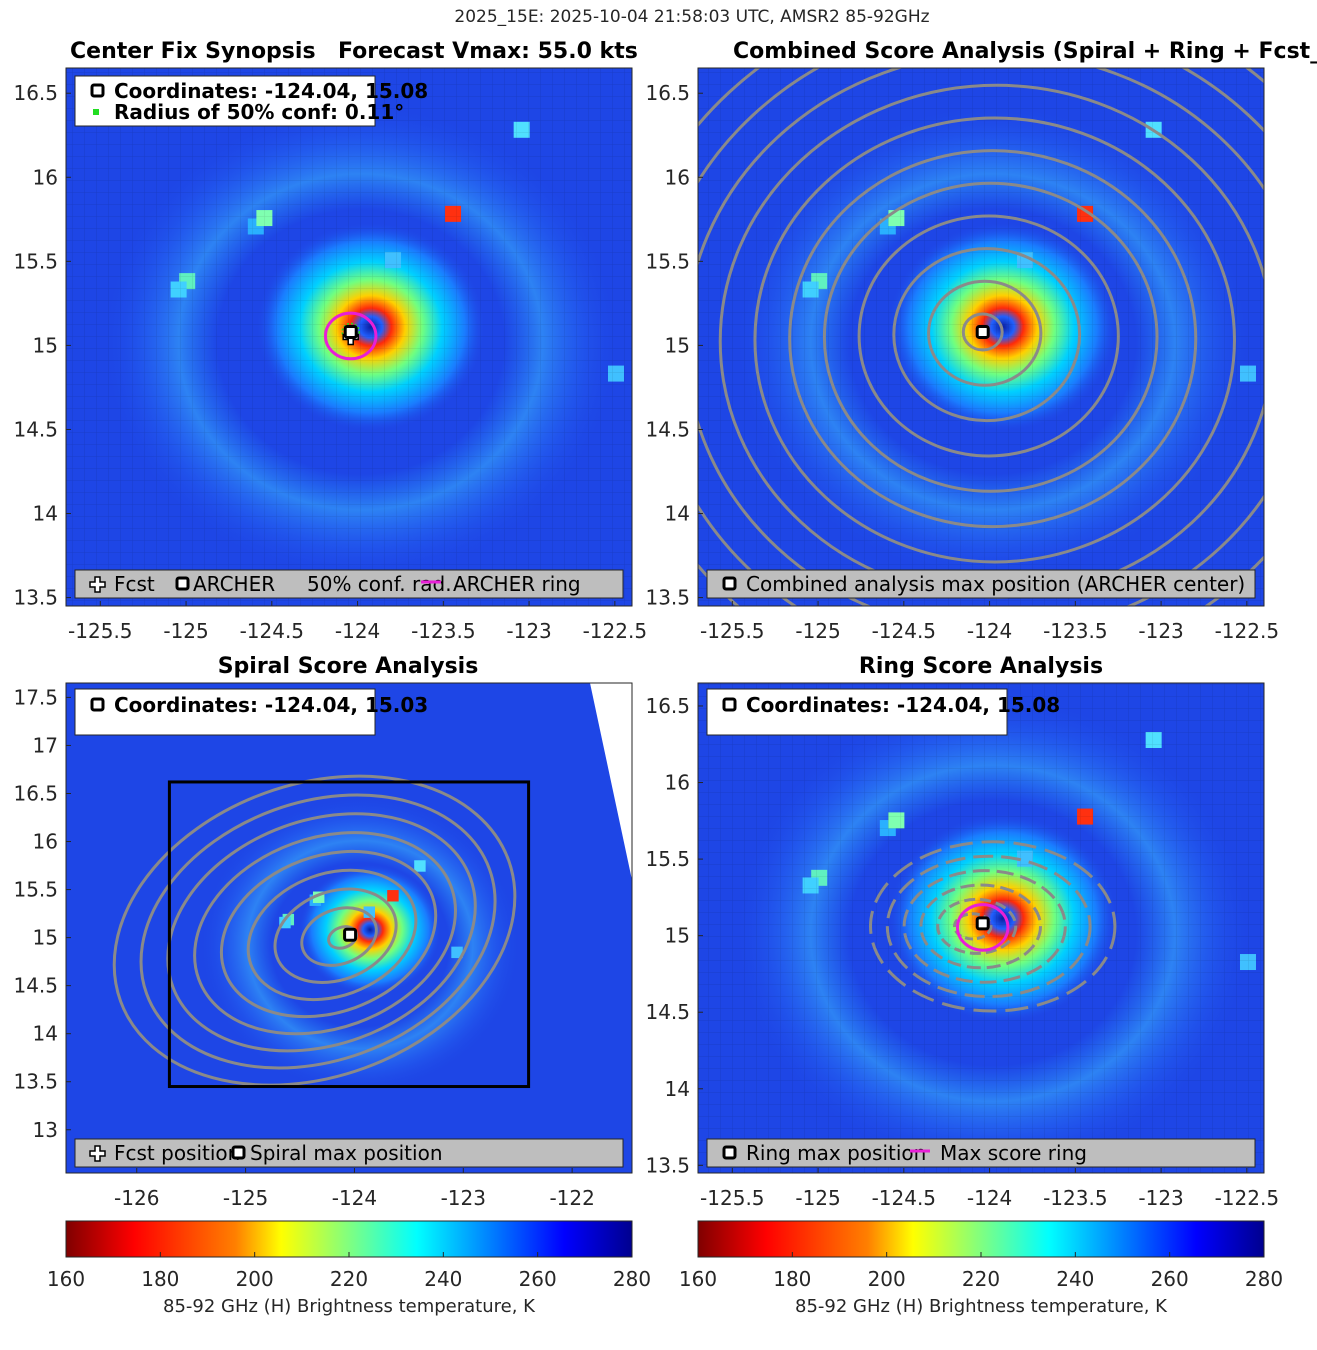 The height and width of the screenshot is (1350, 1317). Describe the element at coordinates (729, 583) in the screenshot. I see `combined-max-legend-icon` at that location.